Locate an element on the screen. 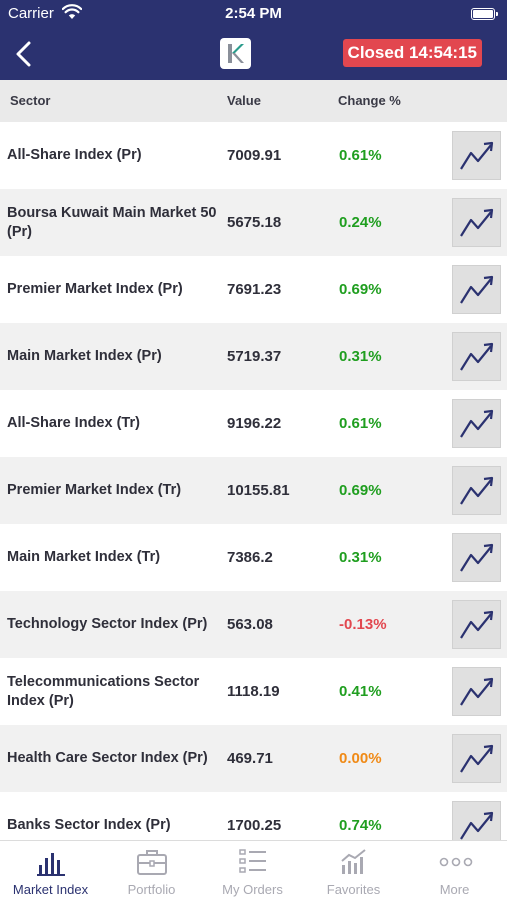 This screenshot has width=507, height=900. index-change: 0.41% is located at coordinates (360, 691).